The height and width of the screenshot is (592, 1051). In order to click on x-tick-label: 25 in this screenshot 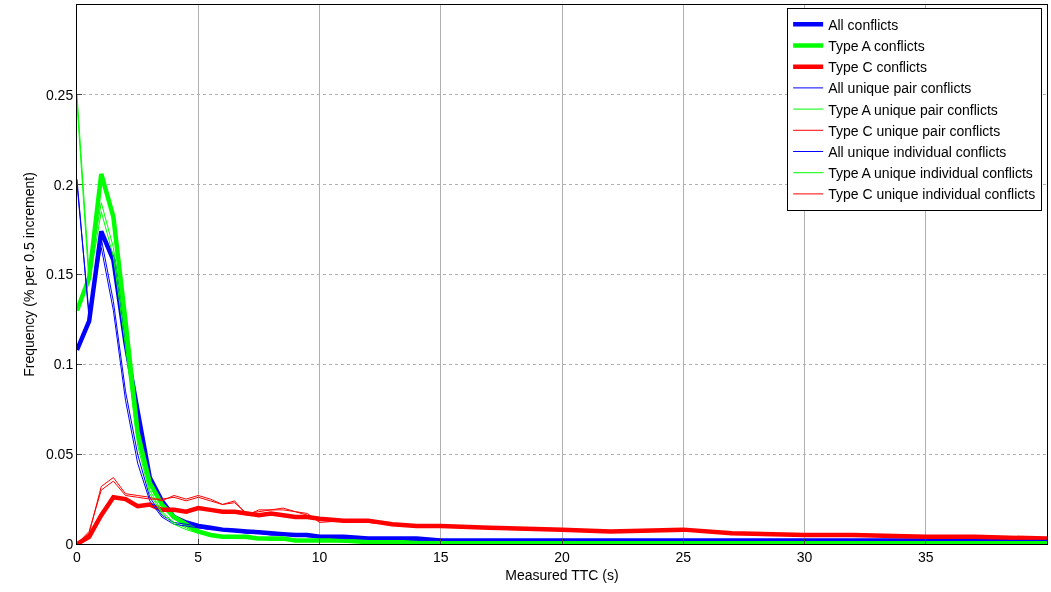, I will do `click(683, 556)`.